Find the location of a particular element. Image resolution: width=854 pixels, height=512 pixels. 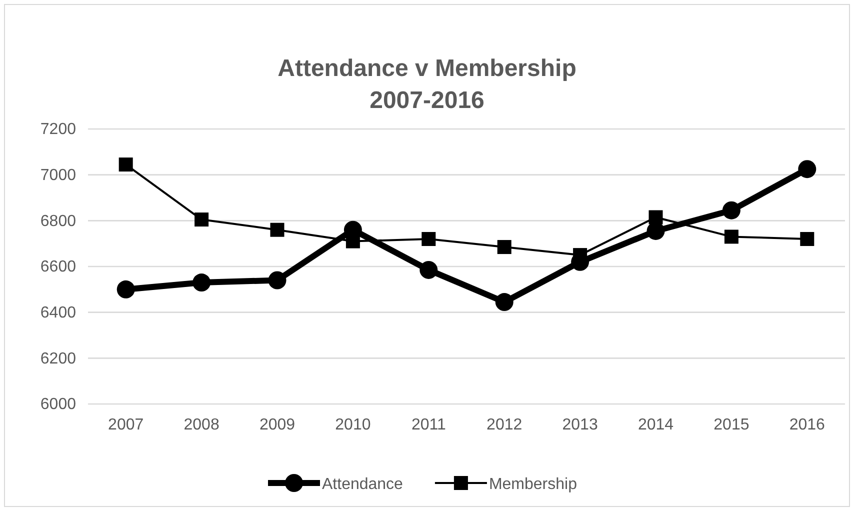

y-tick-label: 6200 is located at coordinates (58, 359).